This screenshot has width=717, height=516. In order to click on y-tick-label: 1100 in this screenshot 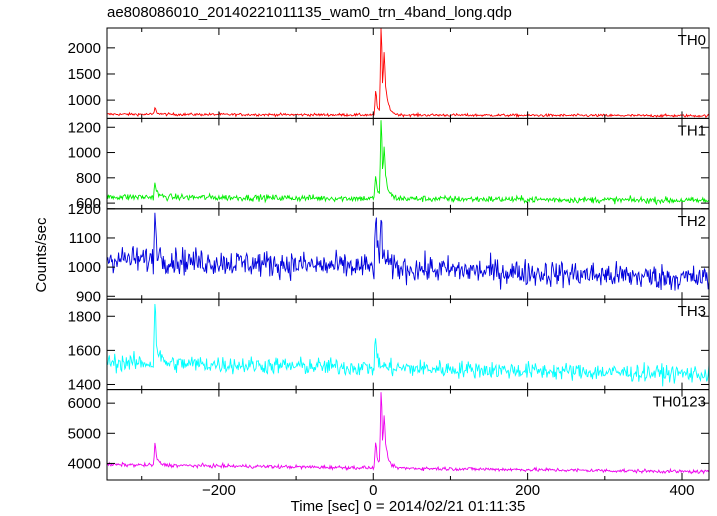, I will do `click(85, 238)`.